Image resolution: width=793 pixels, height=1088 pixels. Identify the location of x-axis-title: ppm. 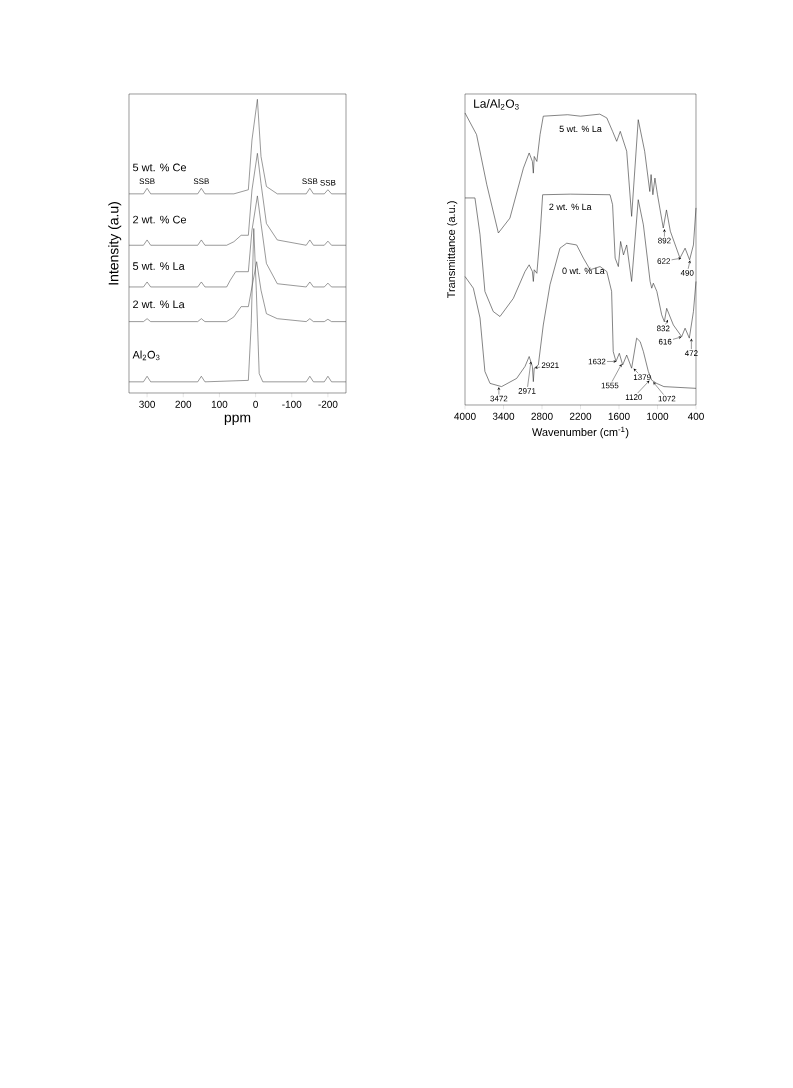
(237, 420).